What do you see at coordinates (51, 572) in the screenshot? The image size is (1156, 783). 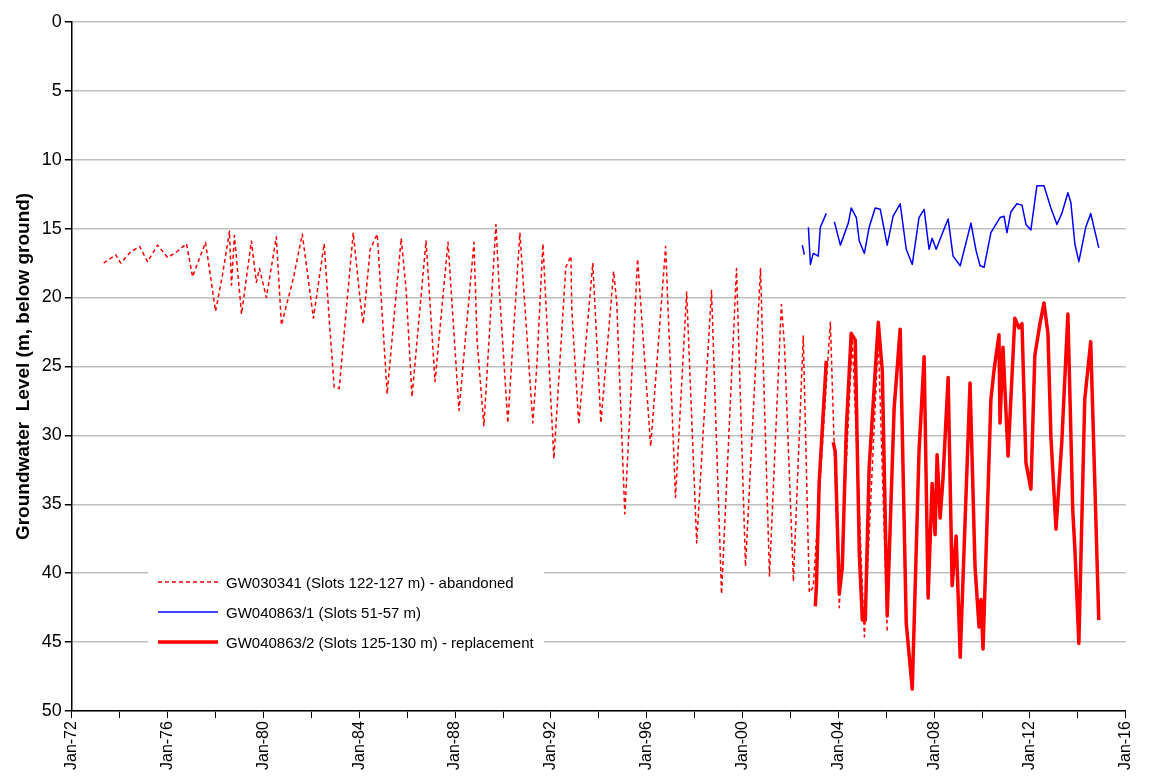 I see `y-tick-label: 40` at bounding box center [51, 572].